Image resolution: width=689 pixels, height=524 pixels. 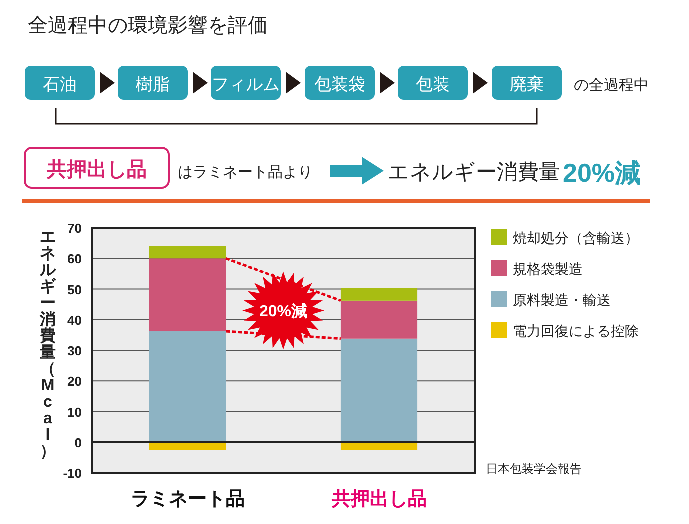 I want to click on text: 20%減, so click(x=602, y=173).